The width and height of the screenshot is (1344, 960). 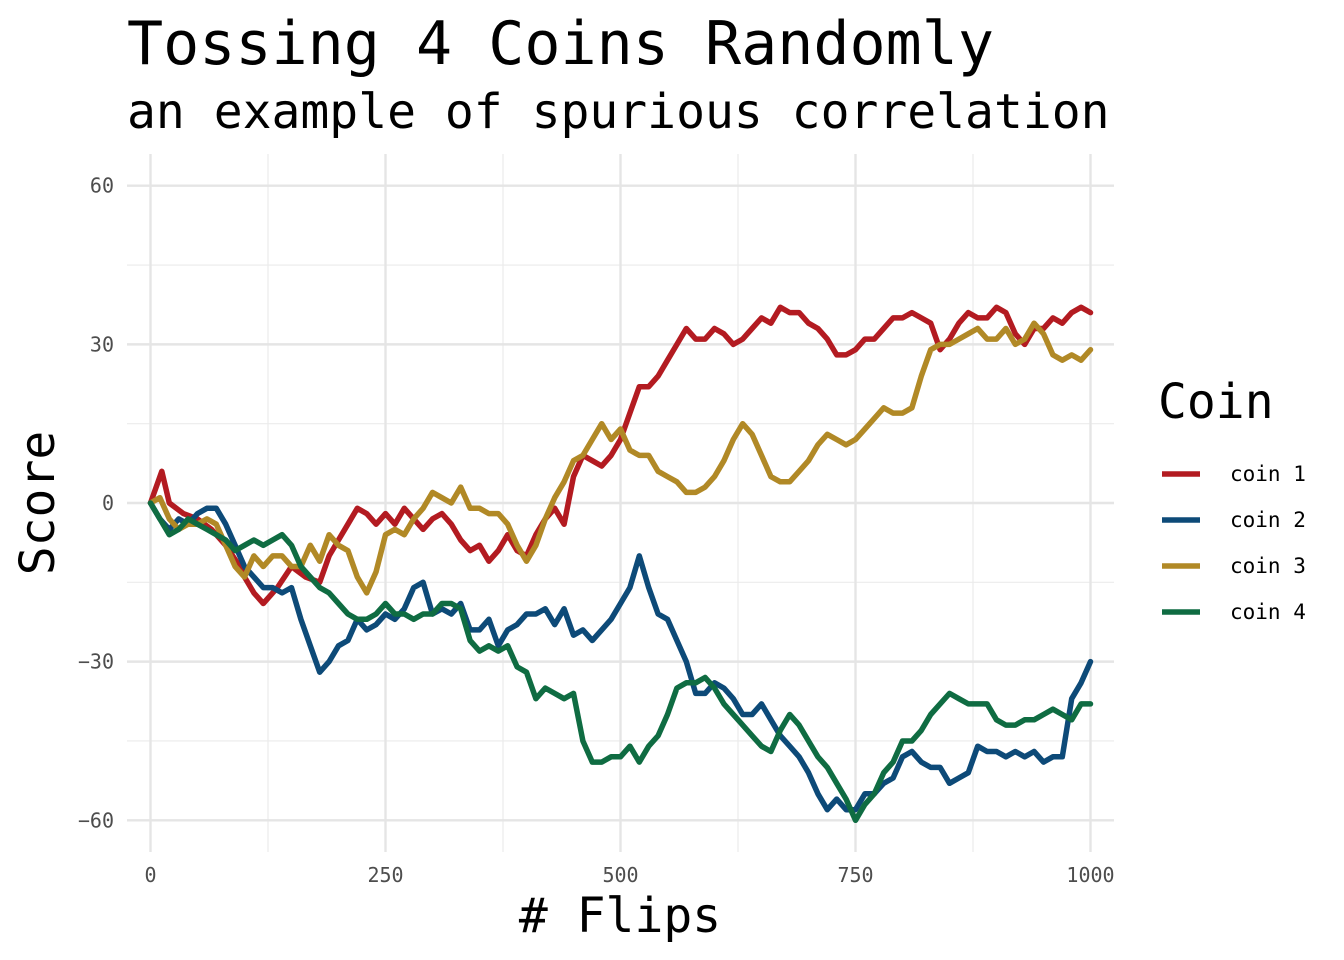 I want to click on x-axis-label: # Flips, so click(x=620, y=916).